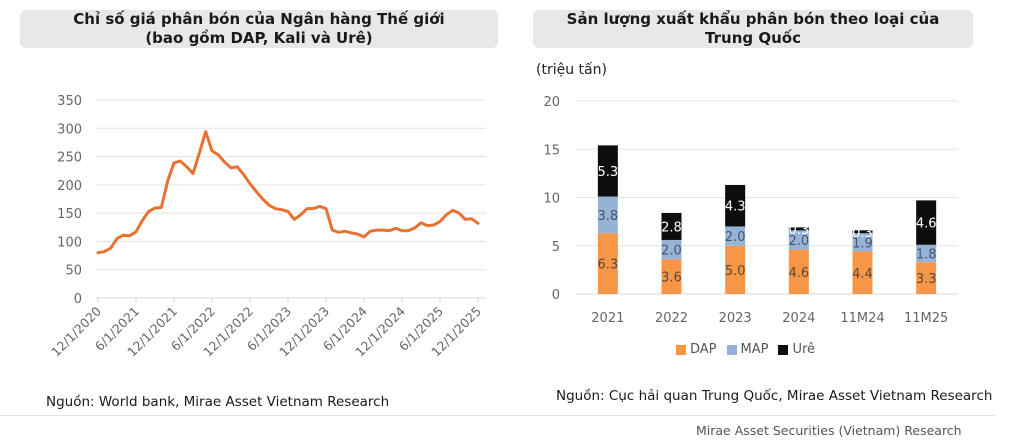  I want to click on y-tick-label: 100, so click(69, 242).